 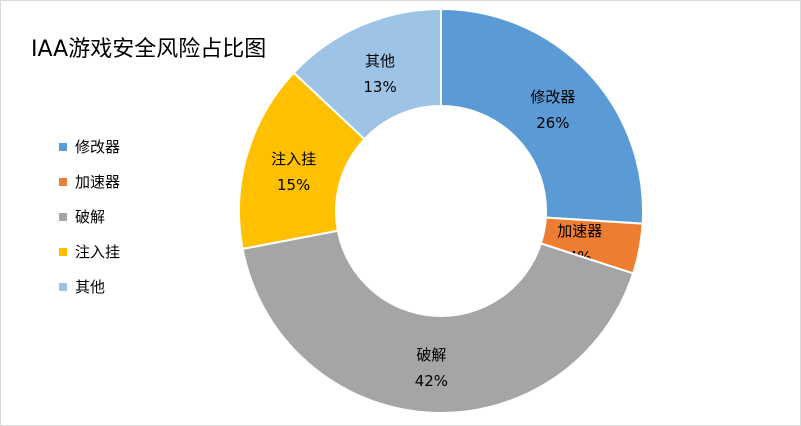 I want to click on legend-item: 修改器, so click(x=89, y=146).